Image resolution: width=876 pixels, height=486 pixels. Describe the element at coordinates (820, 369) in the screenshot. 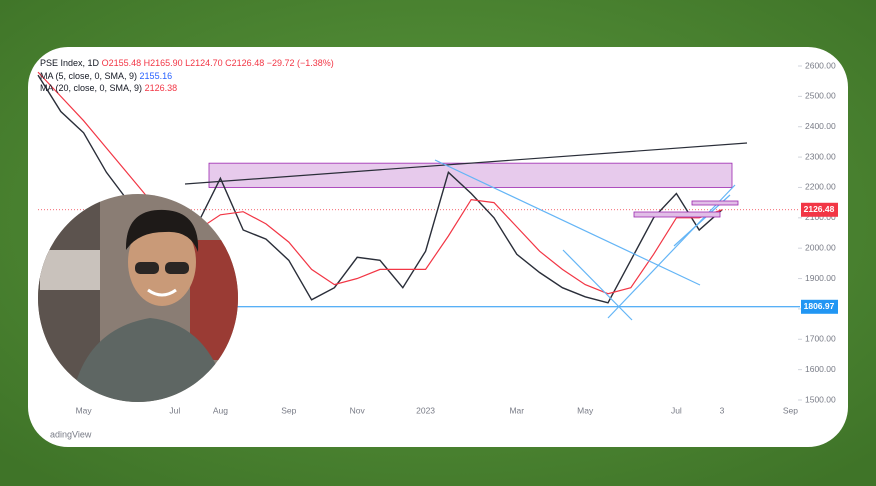

I see `y-tick-label: 1600.00` at that location.